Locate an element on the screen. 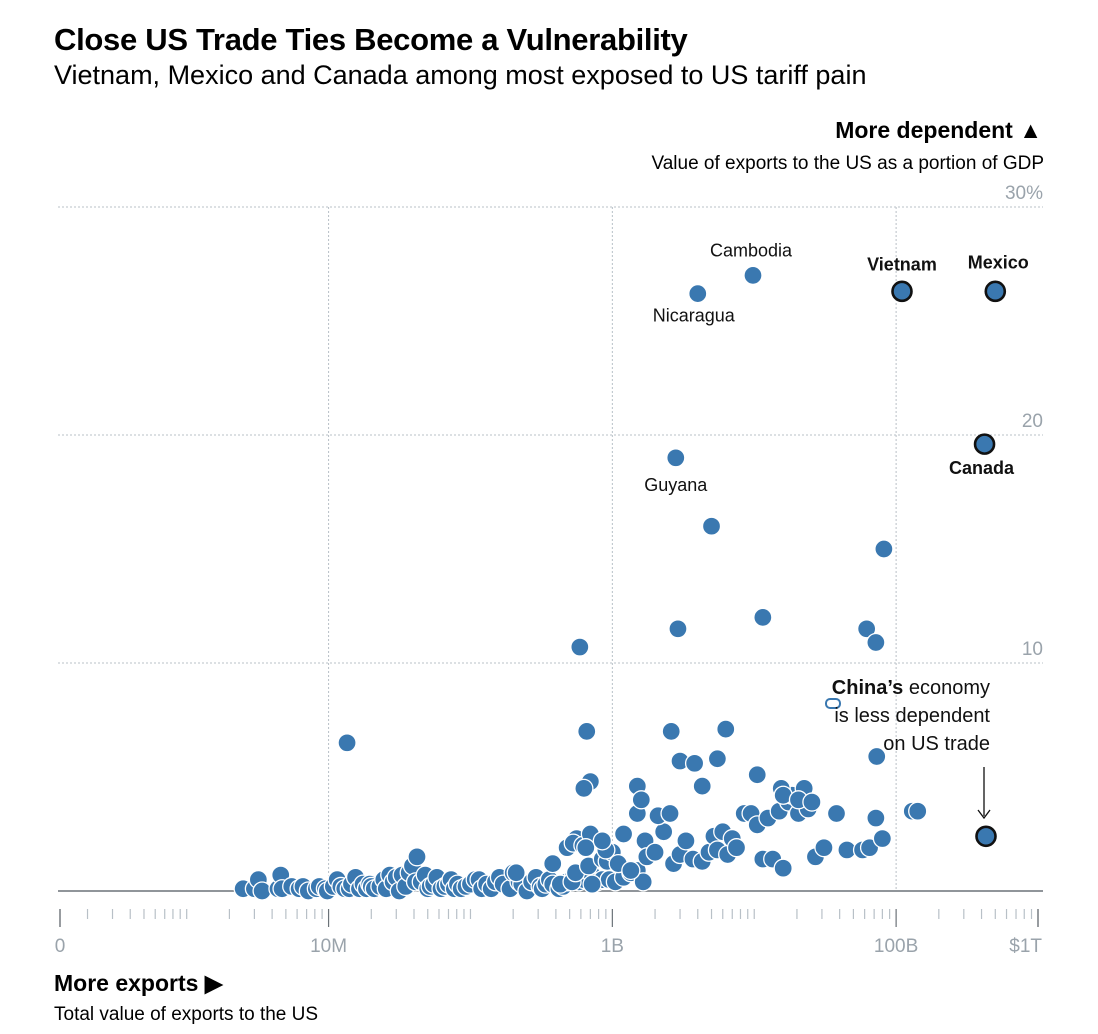  guyana-label: Guyana is located at coordinates (676, 485).